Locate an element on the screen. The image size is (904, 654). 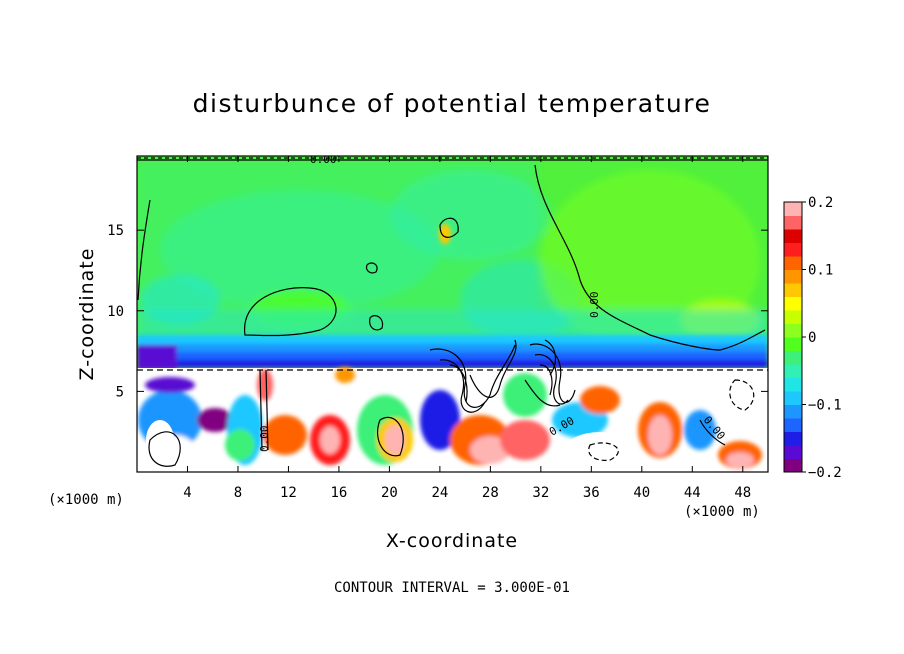
x-tick-label: 16 is located at coordinates (338, 493).